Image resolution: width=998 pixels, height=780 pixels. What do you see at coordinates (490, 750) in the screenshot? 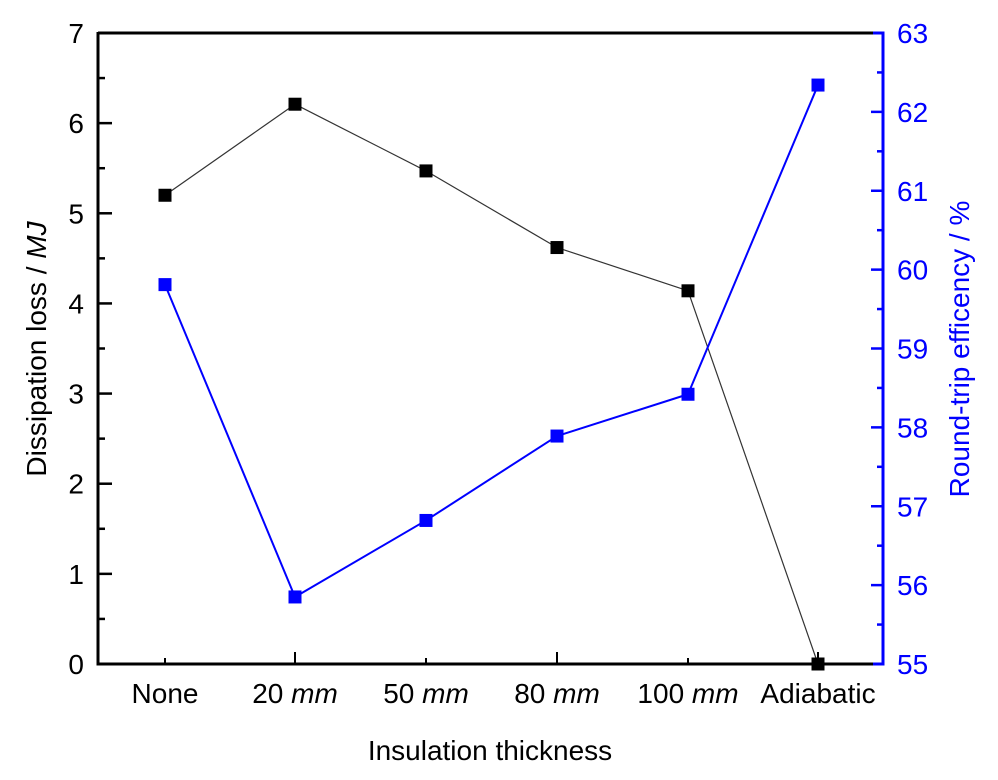
I see `x-axis-title: Insulation thickness` at bounding box center [490, 750].